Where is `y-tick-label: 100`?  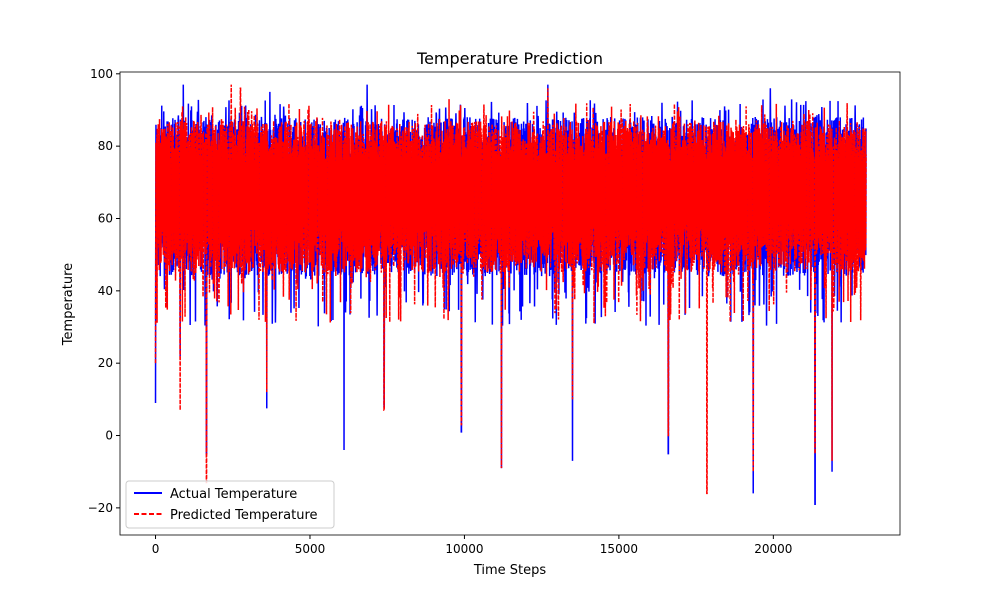
y-tick-label: 100 is located at coordinates (101, 74).